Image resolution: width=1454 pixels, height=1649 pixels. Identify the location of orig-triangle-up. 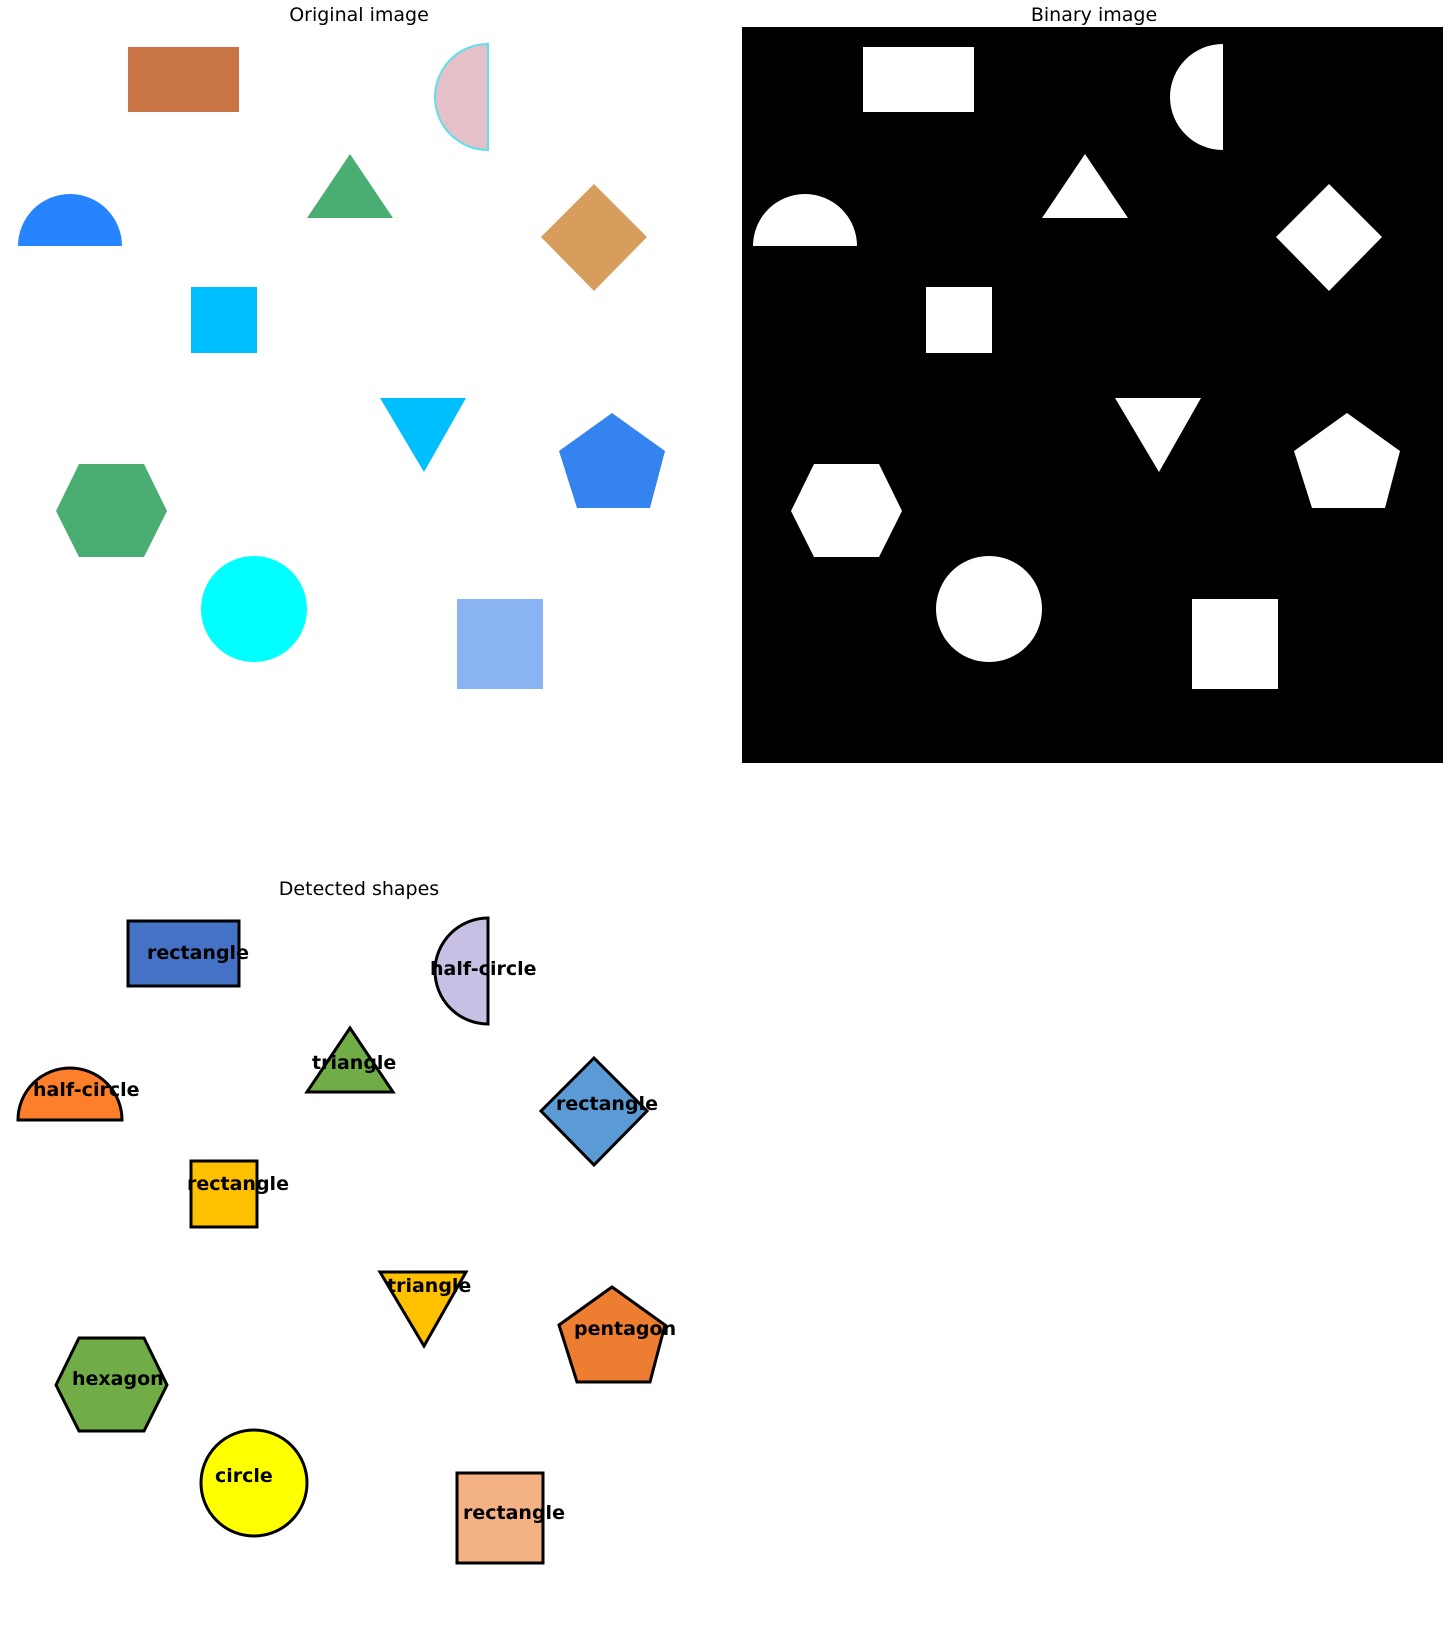
(350, 186).